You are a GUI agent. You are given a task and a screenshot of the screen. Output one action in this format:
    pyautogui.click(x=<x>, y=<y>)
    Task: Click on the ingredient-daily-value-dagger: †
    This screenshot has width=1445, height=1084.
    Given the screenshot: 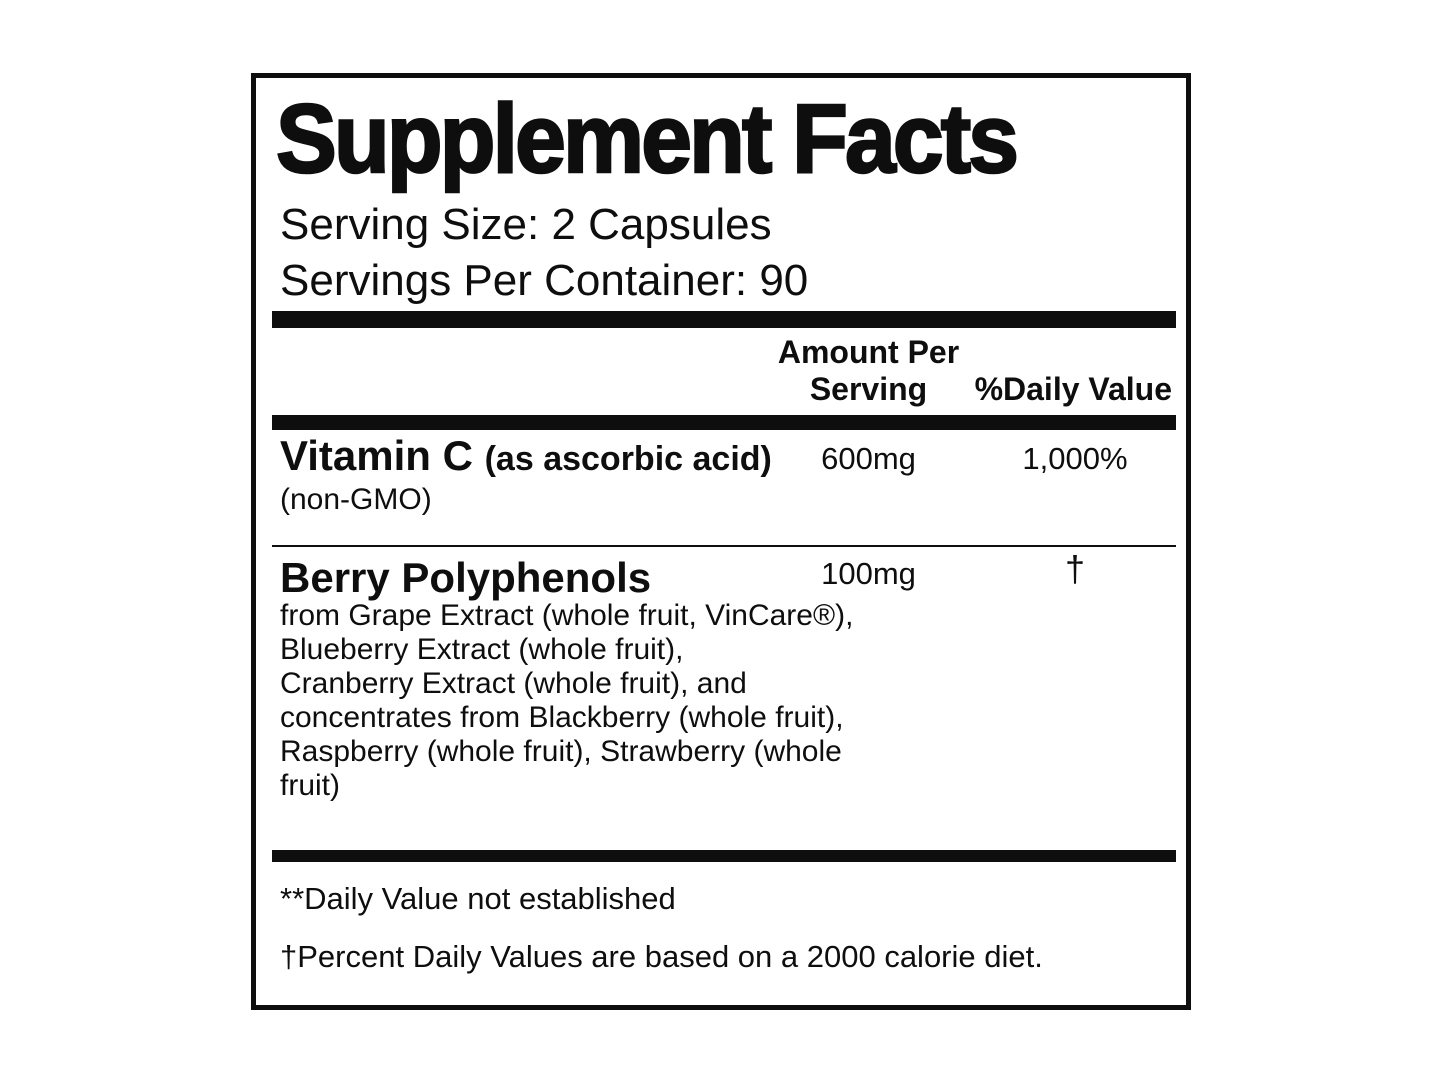 What is the action you would take?
    pyautogui.click(x=1075, y=568)
    